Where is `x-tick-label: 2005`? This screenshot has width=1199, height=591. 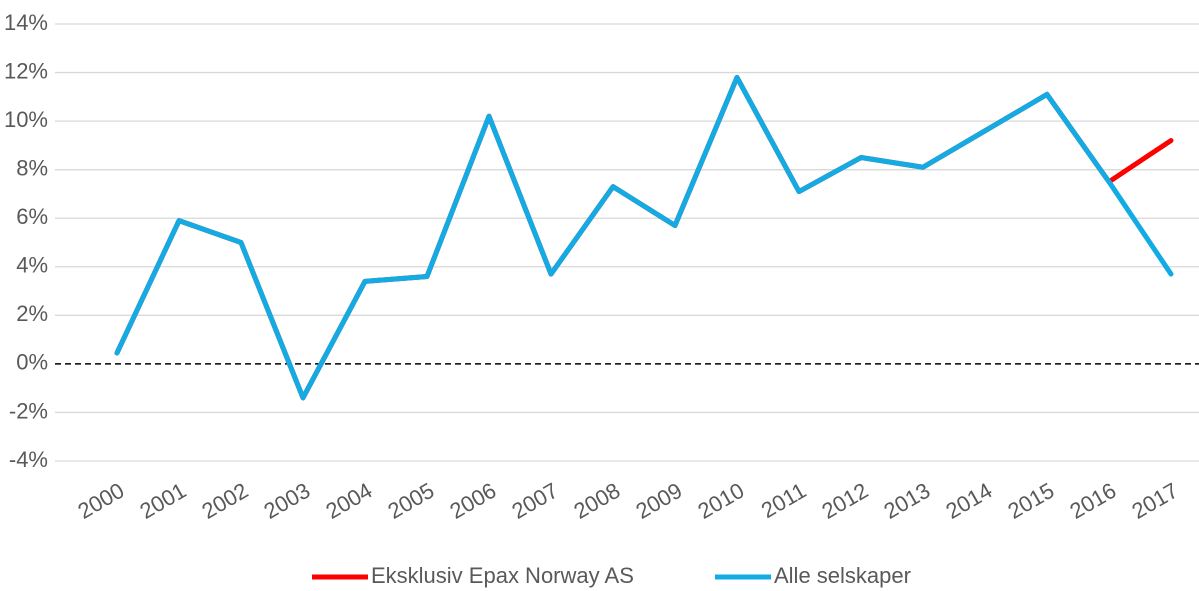
x-tick-label: 2005 is located at coordinates (411, 501).